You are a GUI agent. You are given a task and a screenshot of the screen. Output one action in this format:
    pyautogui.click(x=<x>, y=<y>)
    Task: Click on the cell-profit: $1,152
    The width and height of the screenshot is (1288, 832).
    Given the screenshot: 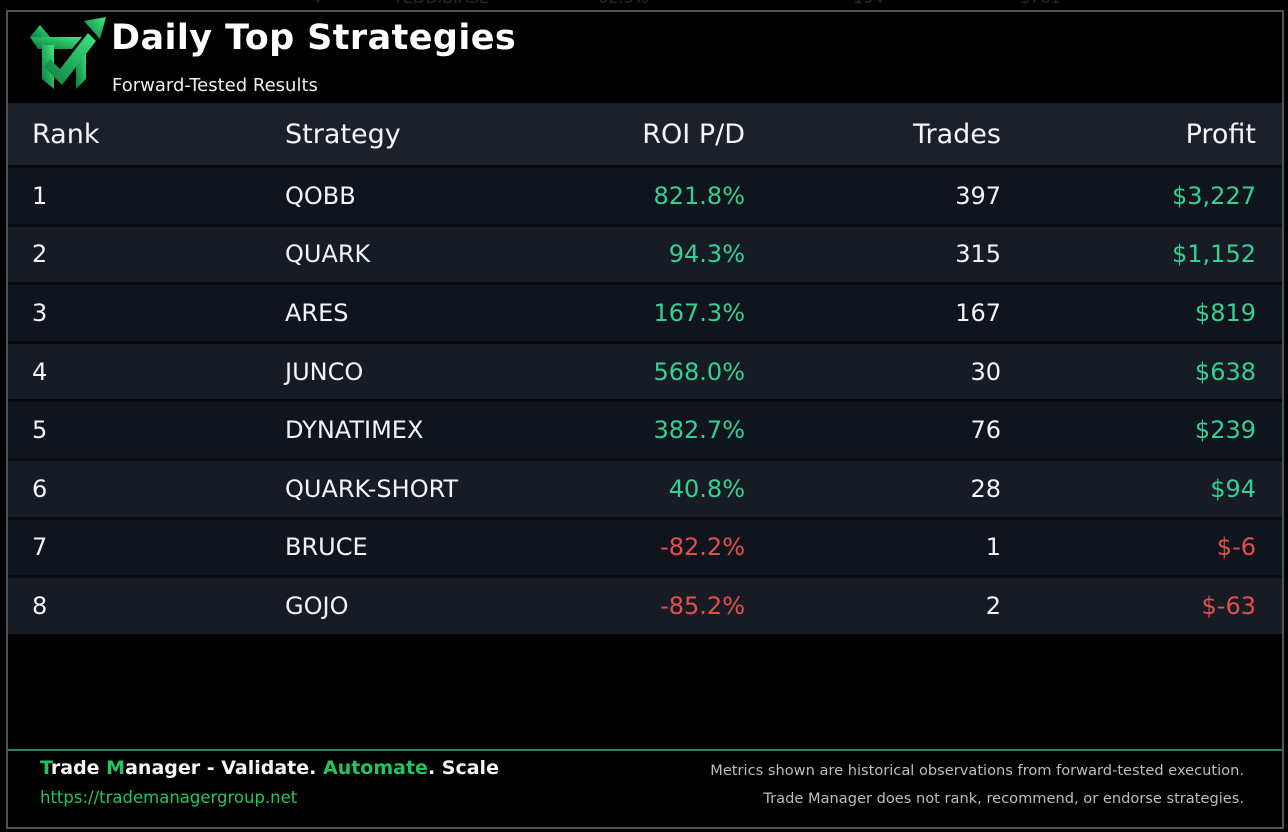 What is the action you would take?
    pyautogui.click(x=1214, y=254)
    